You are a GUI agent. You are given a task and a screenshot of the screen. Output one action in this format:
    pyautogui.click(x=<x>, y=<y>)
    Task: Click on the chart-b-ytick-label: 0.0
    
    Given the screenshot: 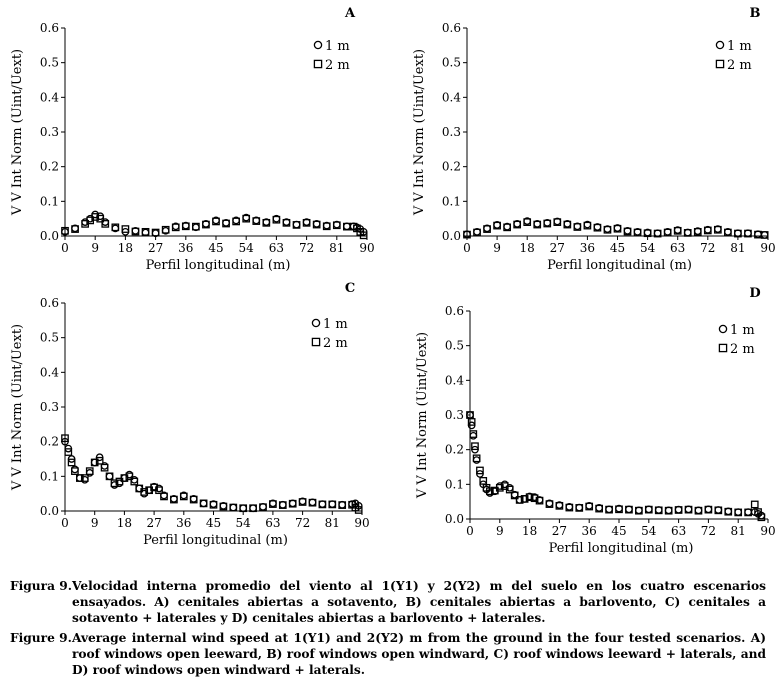 What is the action you would take?
    pyautogui.click(x=451, y=236)
    